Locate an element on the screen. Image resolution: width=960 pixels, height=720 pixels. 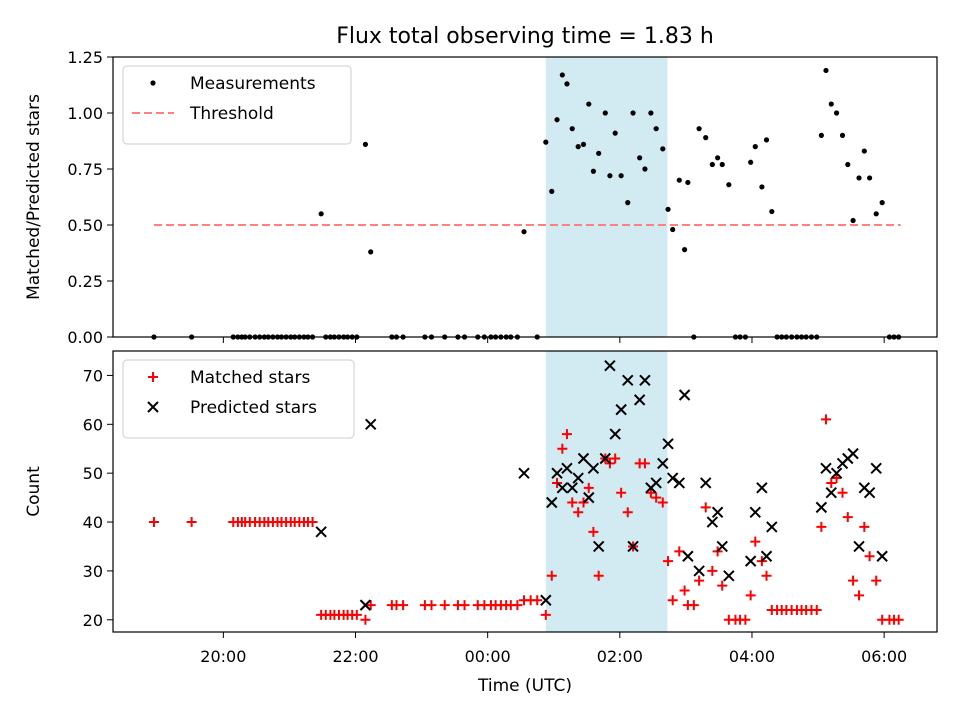
legend-box is located at coordinates (238, 399).